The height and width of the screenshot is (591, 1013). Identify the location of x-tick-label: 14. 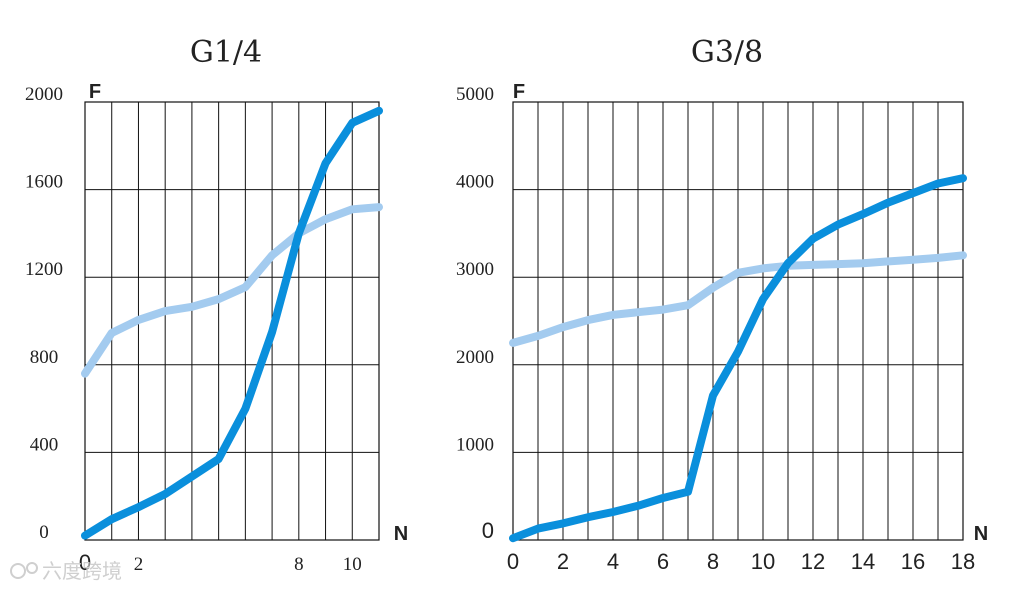
(863, 561).